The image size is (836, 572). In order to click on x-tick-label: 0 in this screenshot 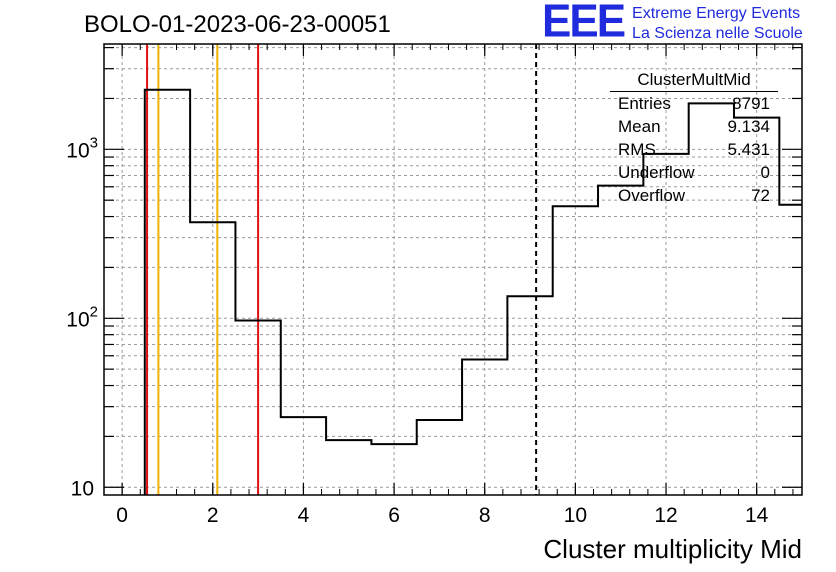, I will do `click(122, 515)`.